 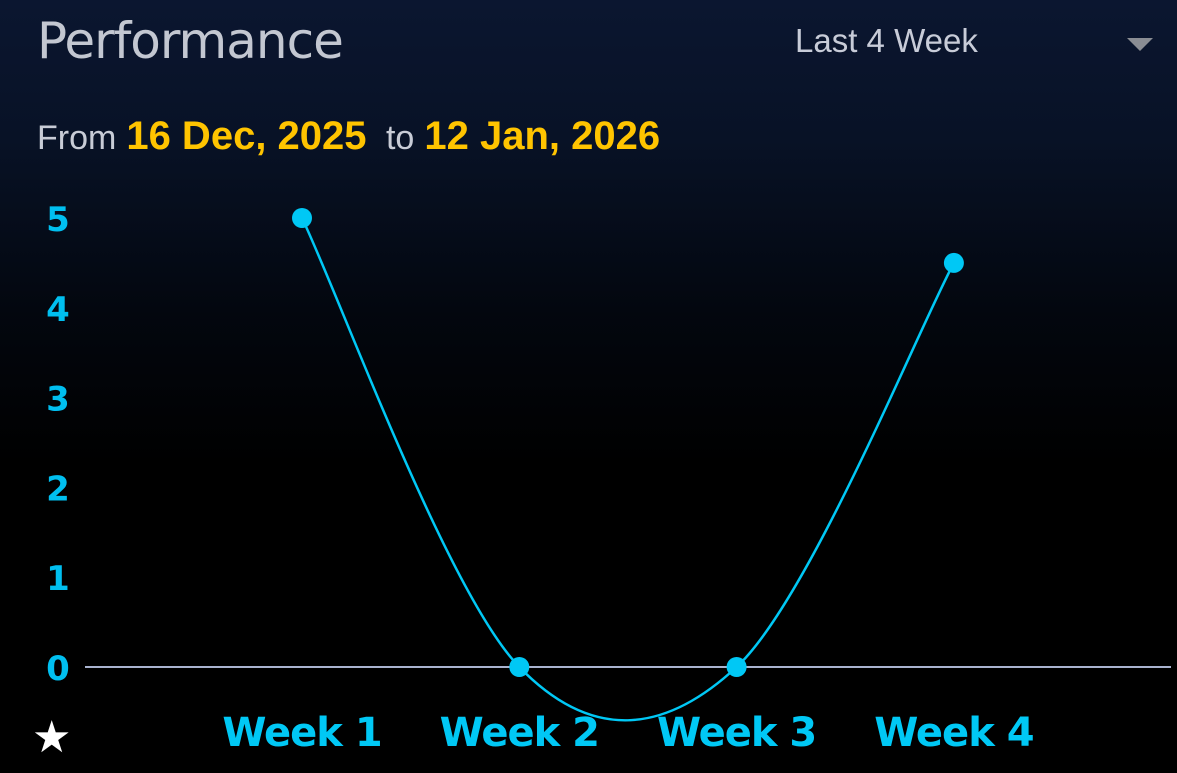 What do you see at coordinates (58, 400) in the screenshot?
I see `y-tick-label: 3` at bounding box center [58, 400].